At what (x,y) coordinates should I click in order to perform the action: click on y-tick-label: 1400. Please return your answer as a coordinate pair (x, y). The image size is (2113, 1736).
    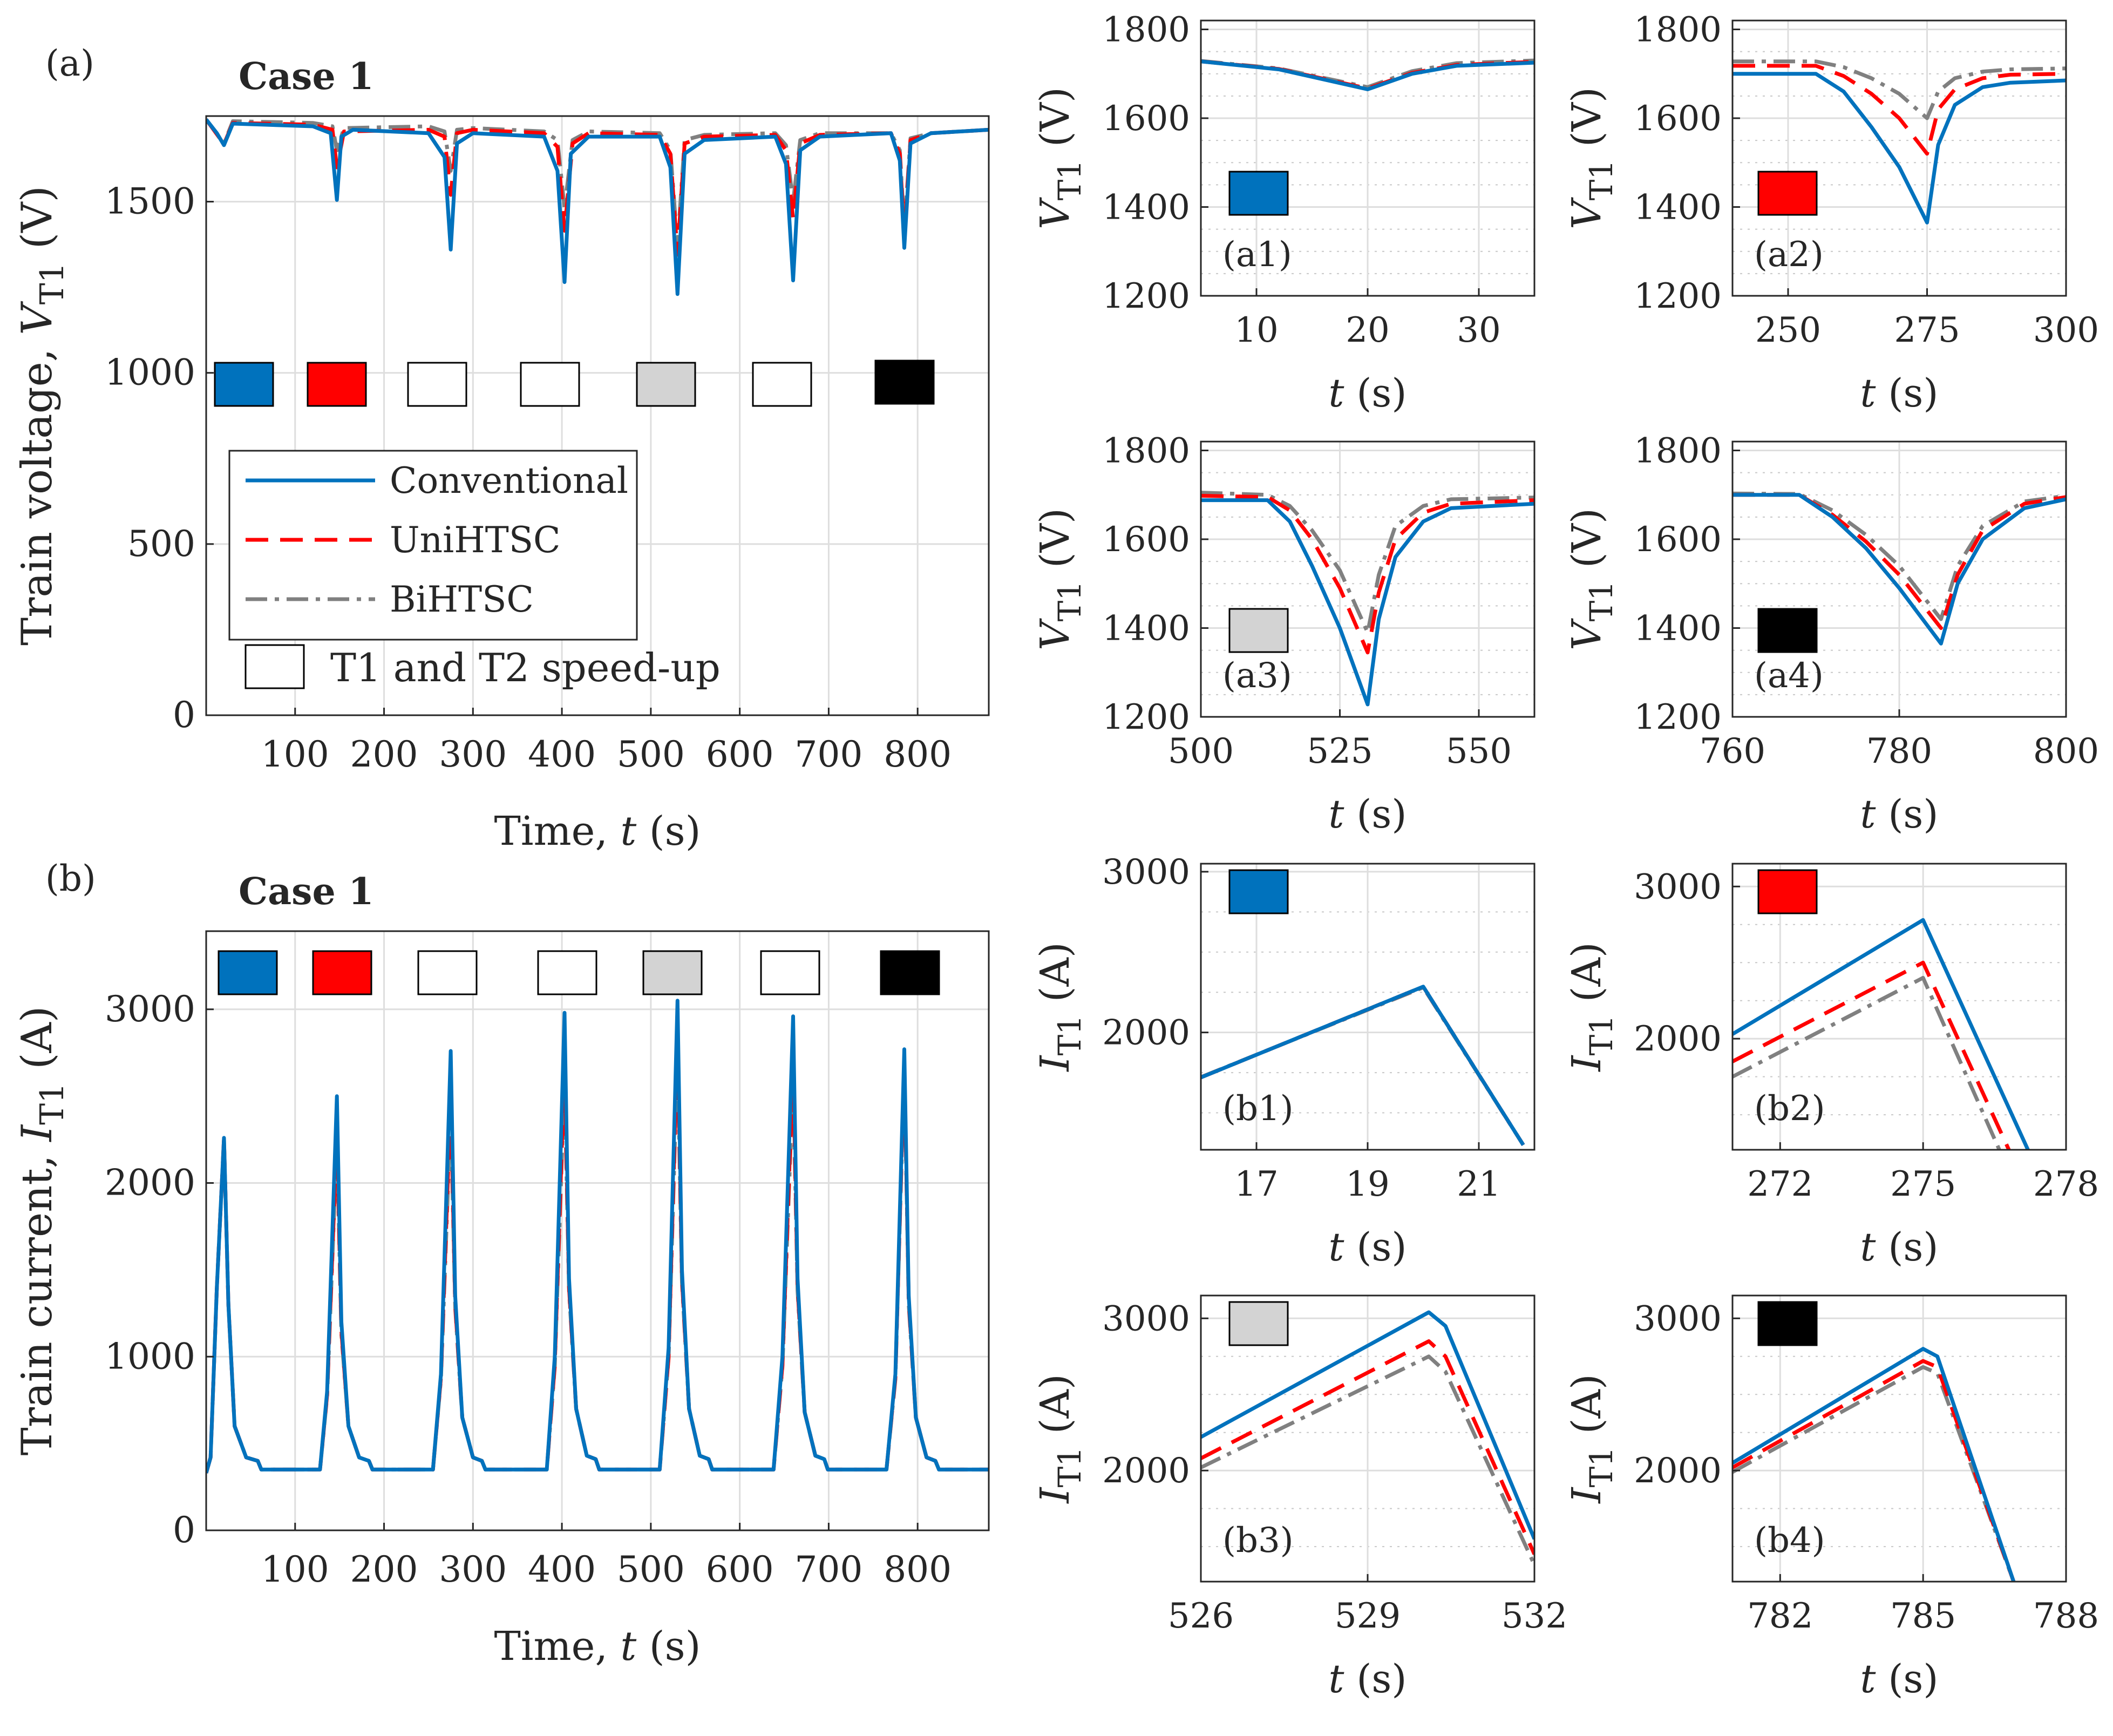
    Looking at the image, I should click on (1678, 207).